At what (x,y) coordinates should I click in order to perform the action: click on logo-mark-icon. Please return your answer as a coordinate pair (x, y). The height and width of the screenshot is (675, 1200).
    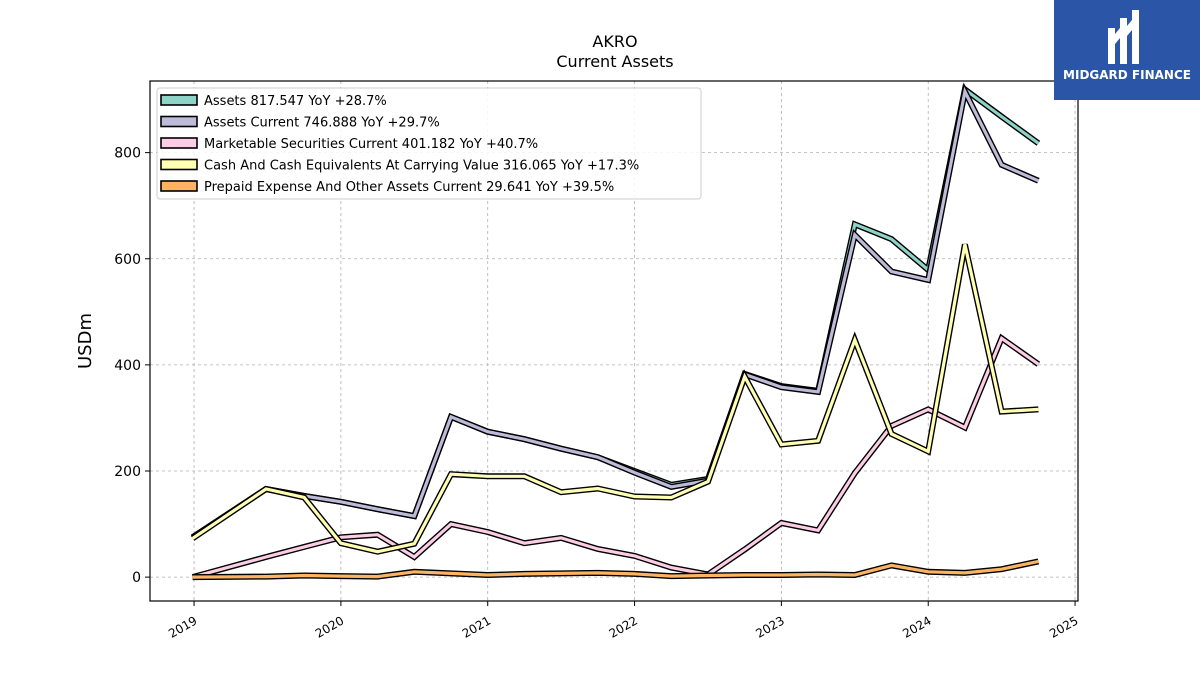
    Looking at the image, I should click on (1123, 37).